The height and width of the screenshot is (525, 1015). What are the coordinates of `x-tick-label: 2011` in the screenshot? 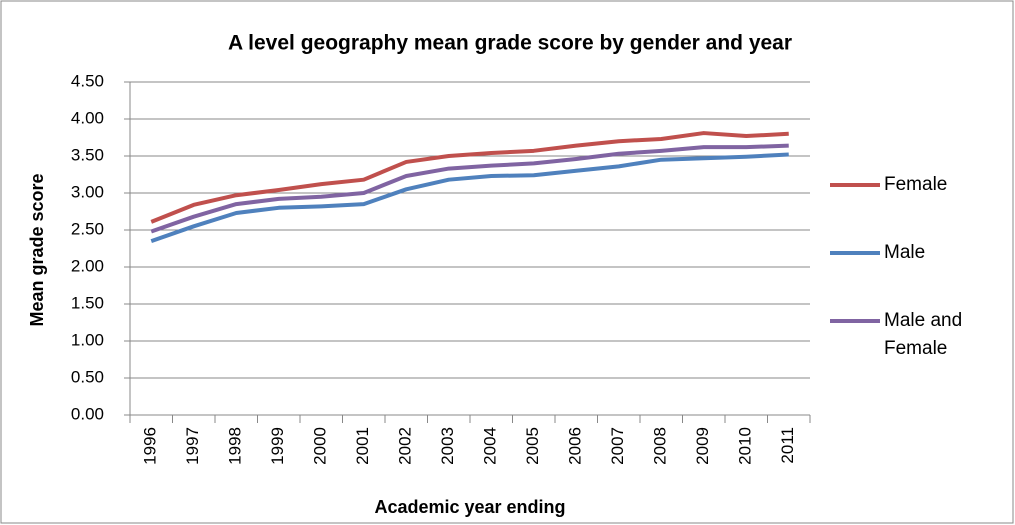 It's located at (787, 445).